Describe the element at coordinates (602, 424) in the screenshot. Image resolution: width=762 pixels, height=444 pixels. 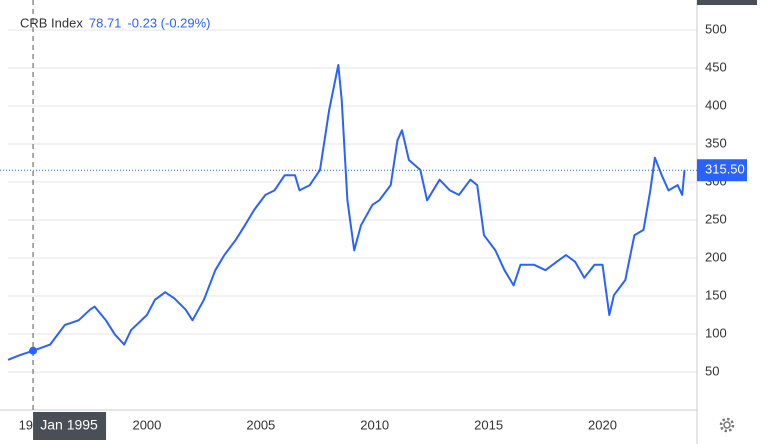
I see `x-tick-label: 2020` at that location.